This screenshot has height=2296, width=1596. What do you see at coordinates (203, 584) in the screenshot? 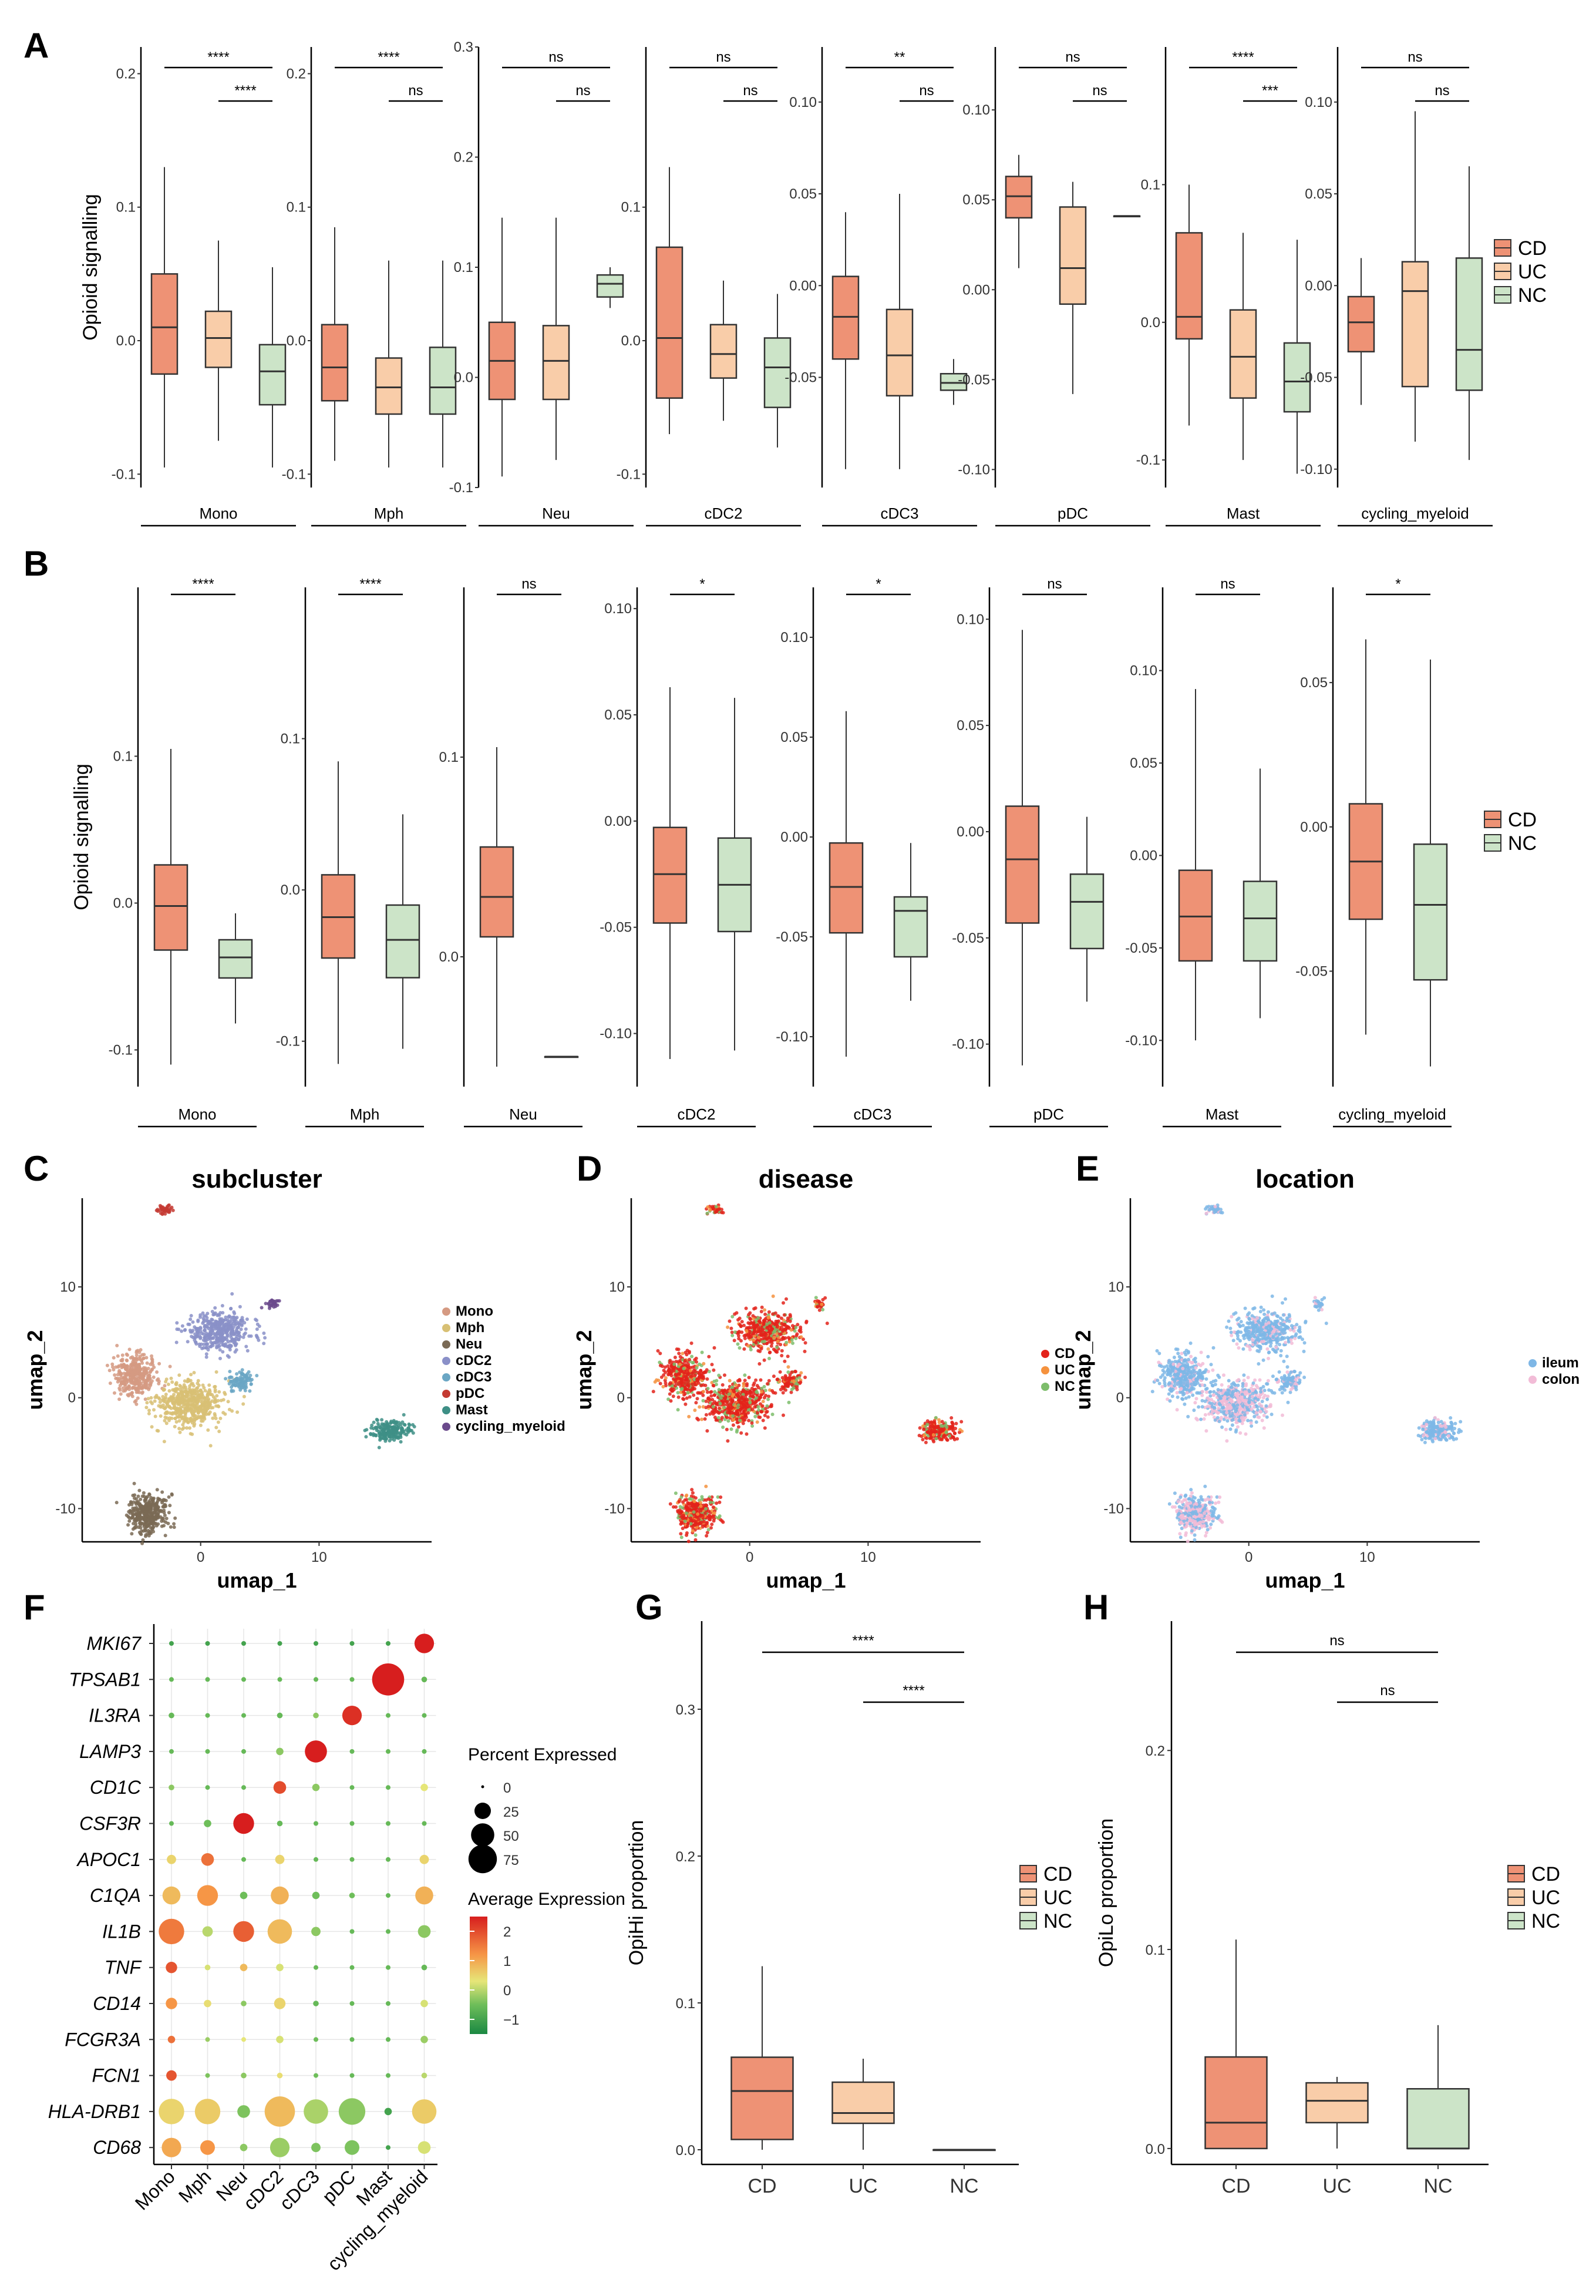
I see `significance-label: ****` at bounding box center [203, 584].